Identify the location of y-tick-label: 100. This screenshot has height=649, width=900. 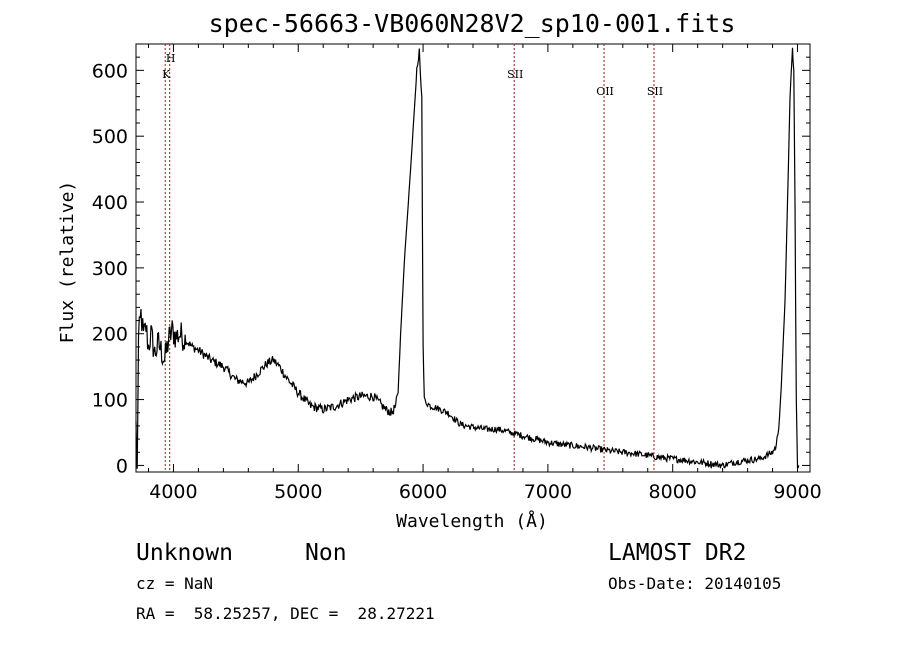
(110, 401).